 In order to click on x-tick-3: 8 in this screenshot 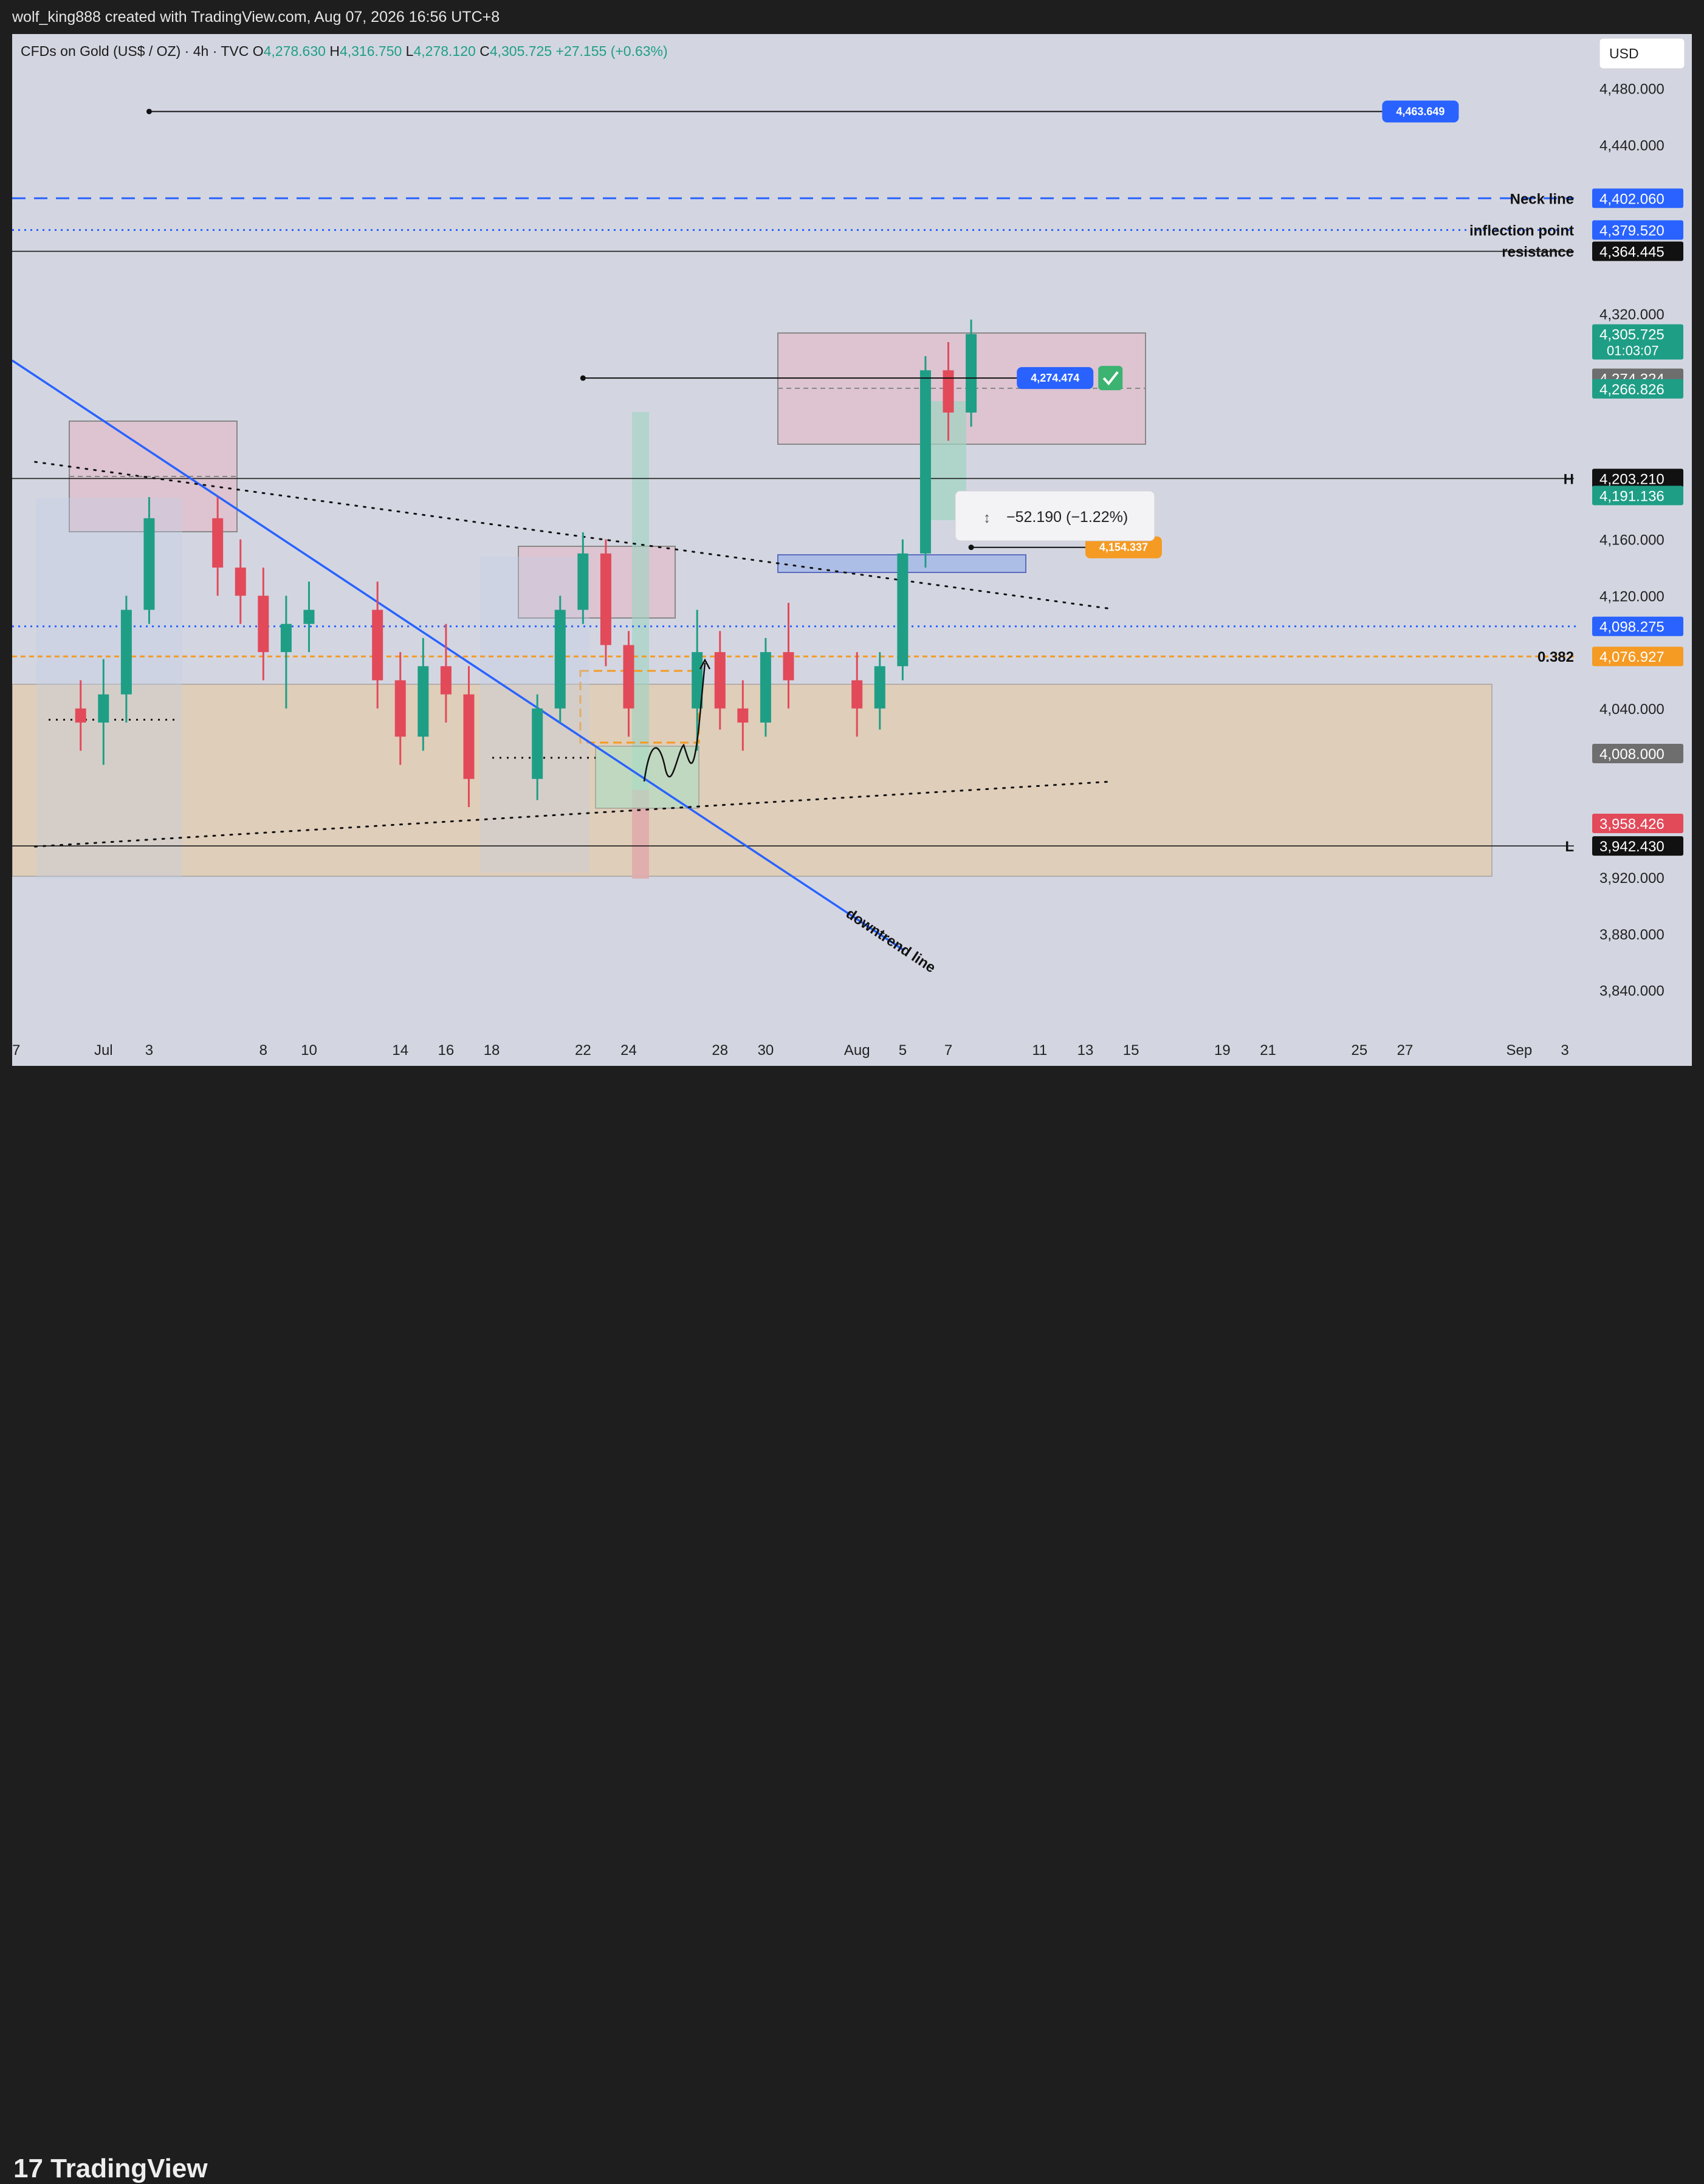, I will do `click(263, 1050)`.